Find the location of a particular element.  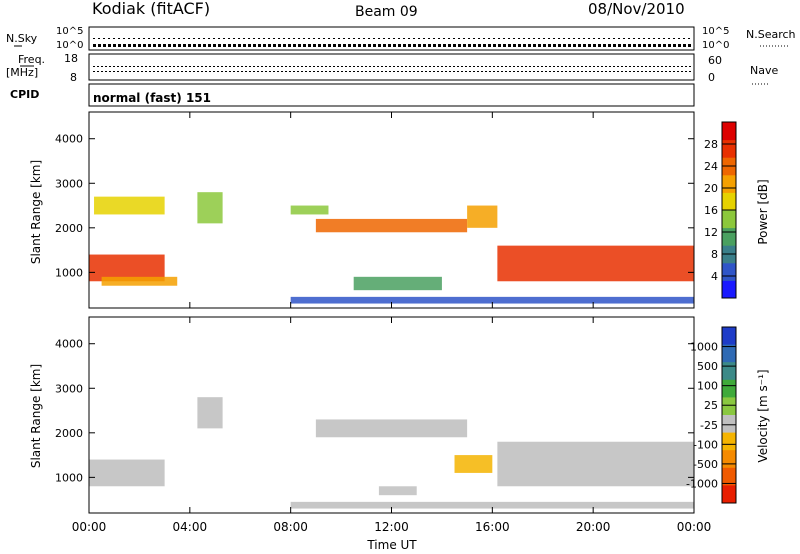

time-tick-label: 12:00 is located at coordinates (391, 527).